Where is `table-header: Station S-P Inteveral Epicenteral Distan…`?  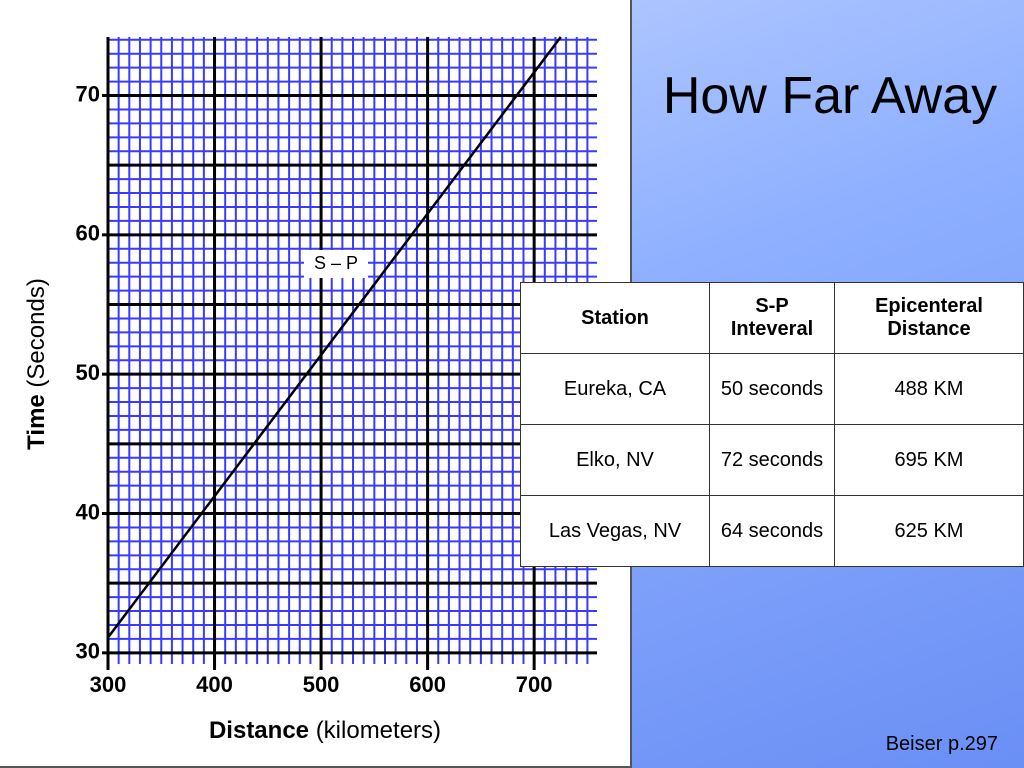 table-header: Station S-P Inteveral Epicenteral Distan… is located at coordinates (772, 318).